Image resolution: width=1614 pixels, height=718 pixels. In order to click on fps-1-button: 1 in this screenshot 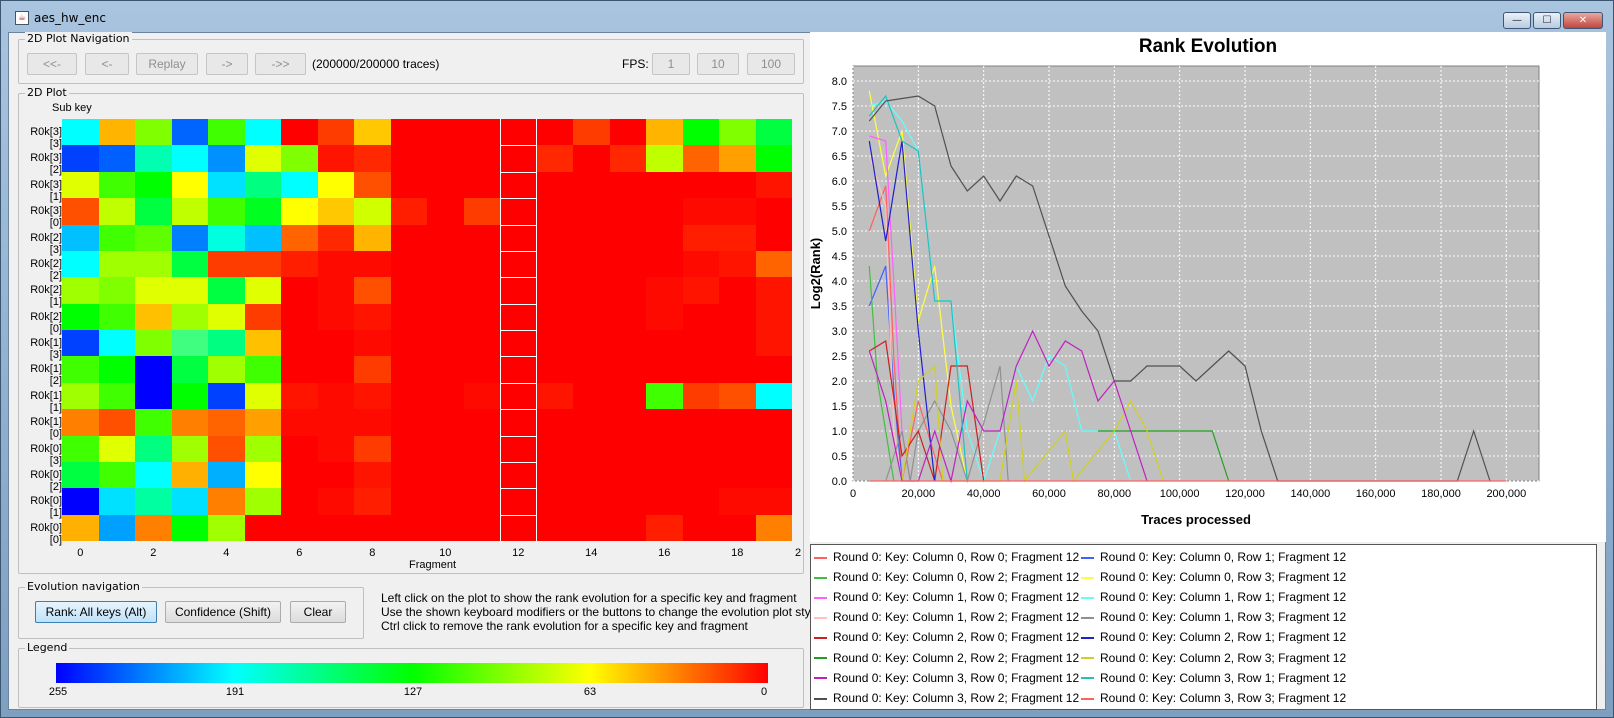, I will do `click(671, 64)`.